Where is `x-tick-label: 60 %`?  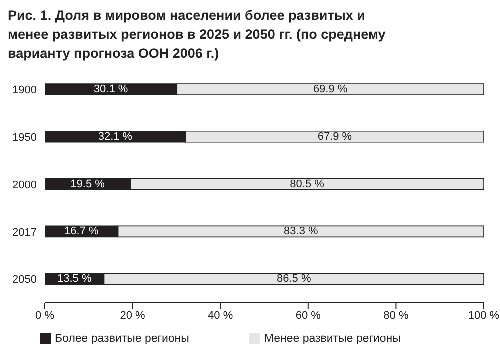 x-tick-label: 60 % is located at coordinates (309, 316).